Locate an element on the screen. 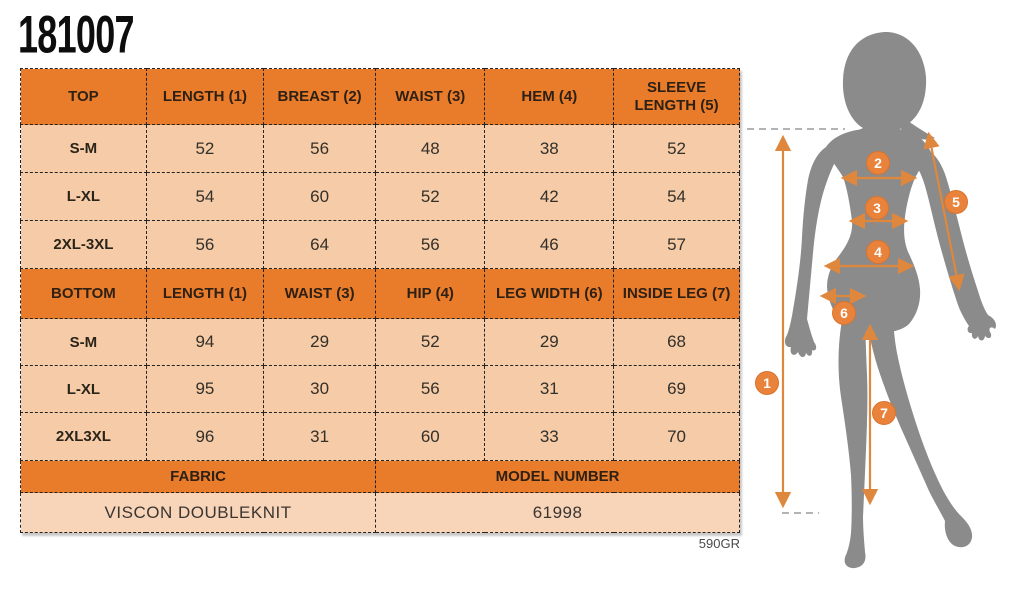 The image size is (1024, 589). marker-1-label: 1 is located at coordinates (767, 383).